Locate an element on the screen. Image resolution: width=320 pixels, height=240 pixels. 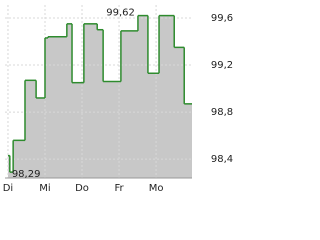
y-tick-label: 98,8 is located at coordinates (222, 112).